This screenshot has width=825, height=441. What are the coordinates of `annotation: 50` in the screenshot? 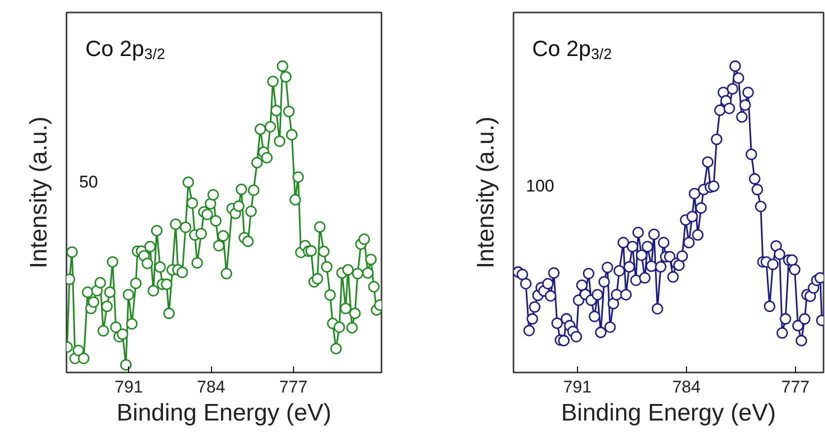 It's located at (88, 182).